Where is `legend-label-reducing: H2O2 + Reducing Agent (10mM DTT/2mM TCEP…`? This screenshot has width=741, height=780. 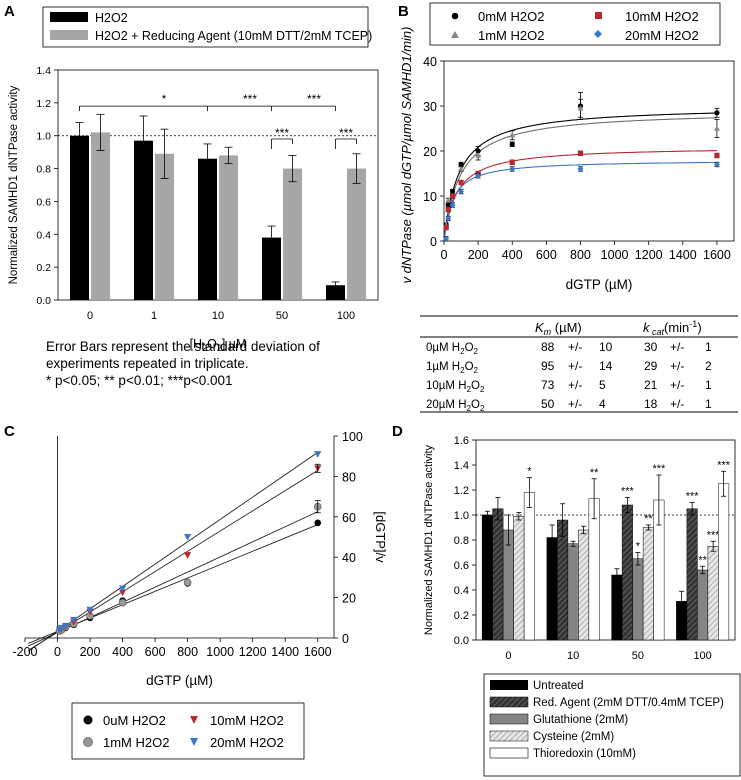
legend-label-reducing: H2O2 + Reducing Agent (10mM DTT/2mM TCEP… is located at coordinates (233, 36).